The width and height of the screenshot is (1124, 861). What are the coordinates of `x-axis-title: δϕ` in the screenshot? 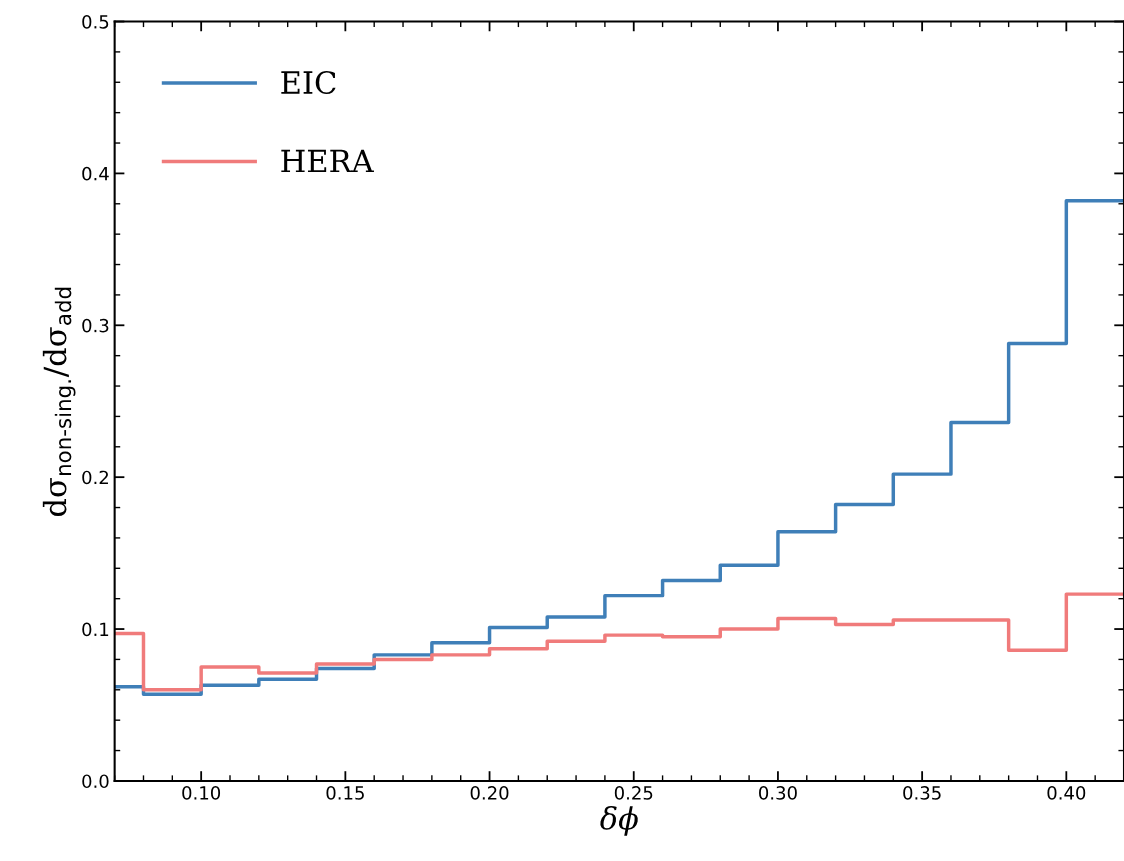 It's located at (619, 821).